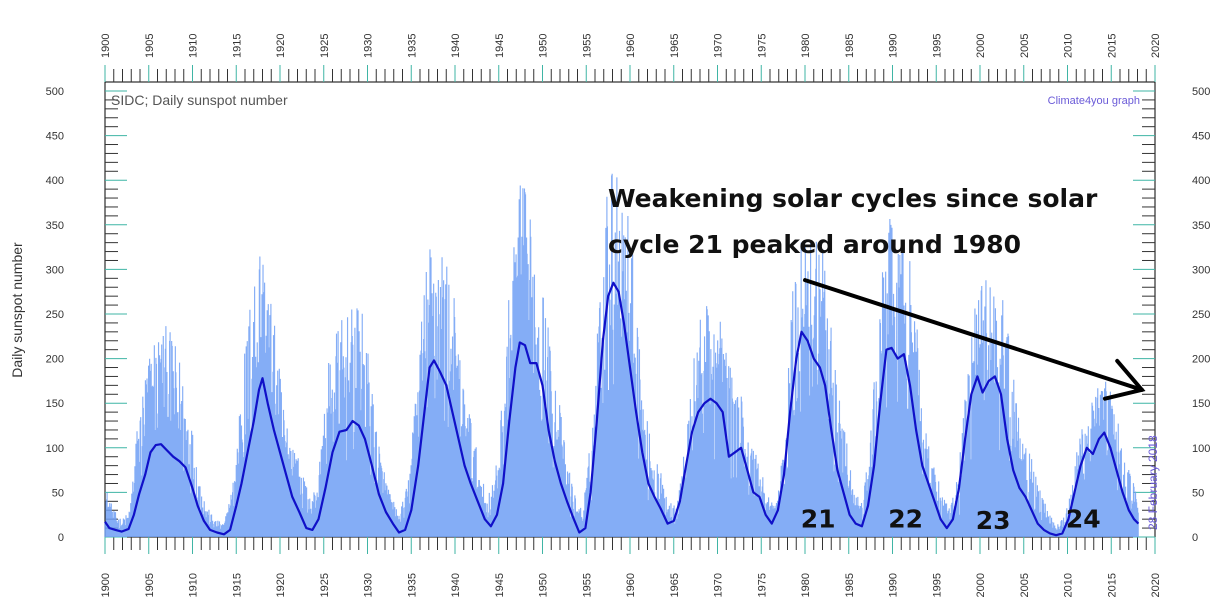 The height and width of the screenshot is (605, 1220). I want to click on x-tick-label-top: 1930, so click(369, 46).